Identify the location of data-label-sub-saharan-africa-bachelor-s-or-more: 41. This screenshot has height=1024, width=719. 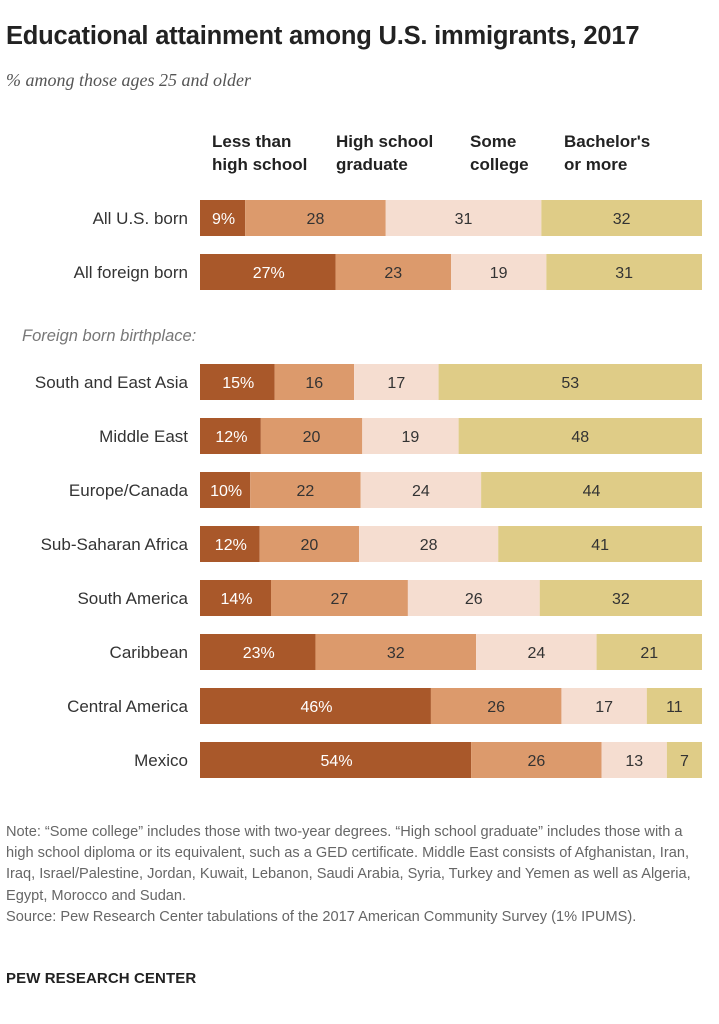
(600, 545).